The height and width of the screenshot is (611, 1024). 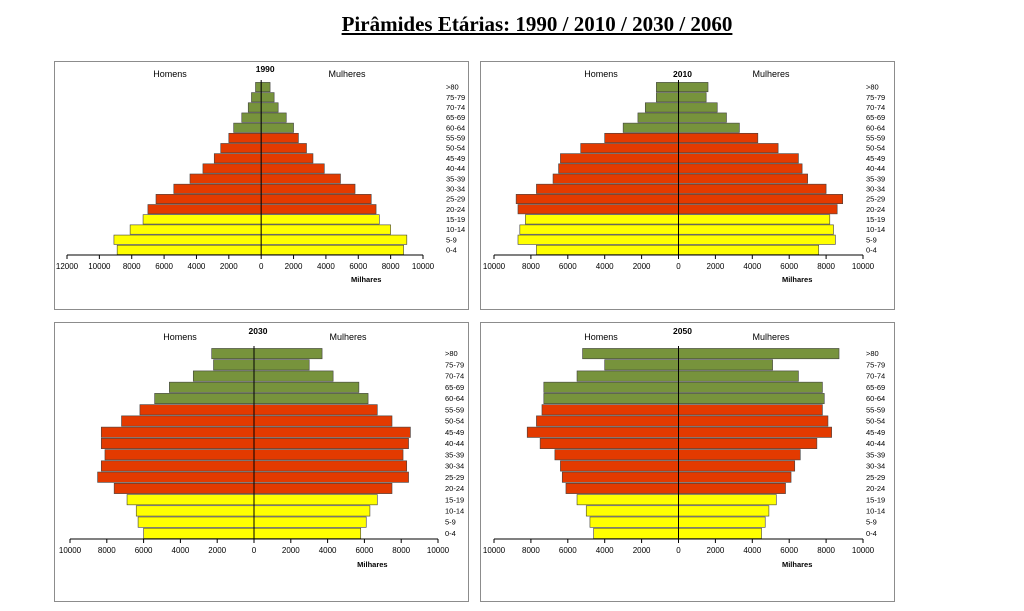 I want to click on age-label: 40-44, so click(x=875, y=168).